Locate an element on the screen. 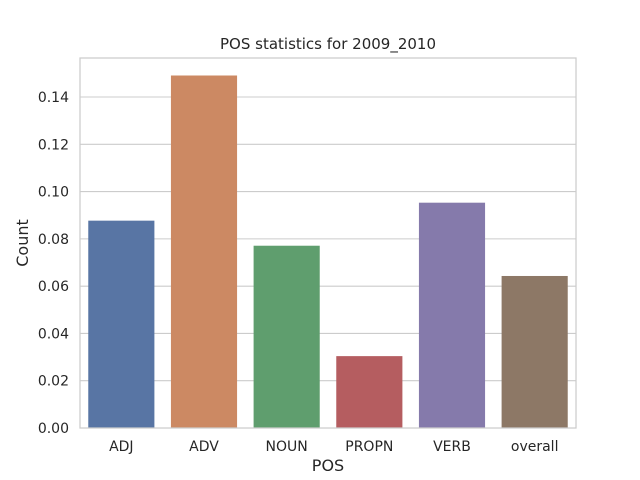 This screenshot has height=480, width=640. y-axis-label: Count is located at coordinates (22, 243).